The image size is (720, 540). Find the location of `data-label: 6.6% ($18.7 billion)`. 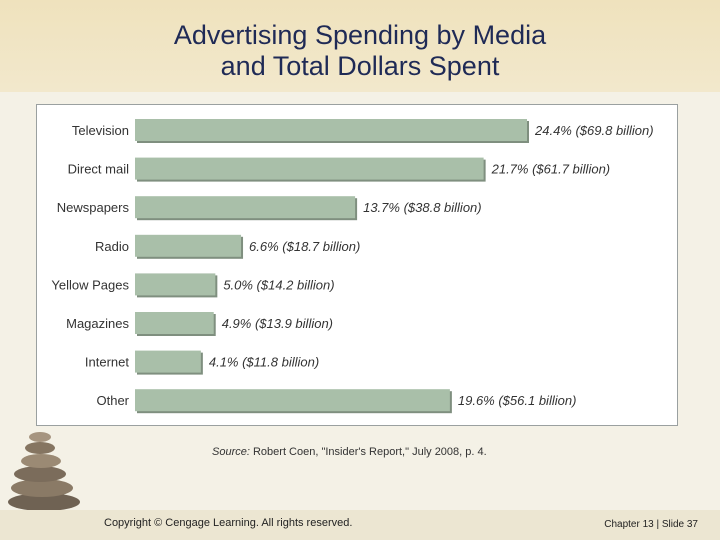

data-label: 6.6% ($18.7 billion) is located at coordinates (304, 246).